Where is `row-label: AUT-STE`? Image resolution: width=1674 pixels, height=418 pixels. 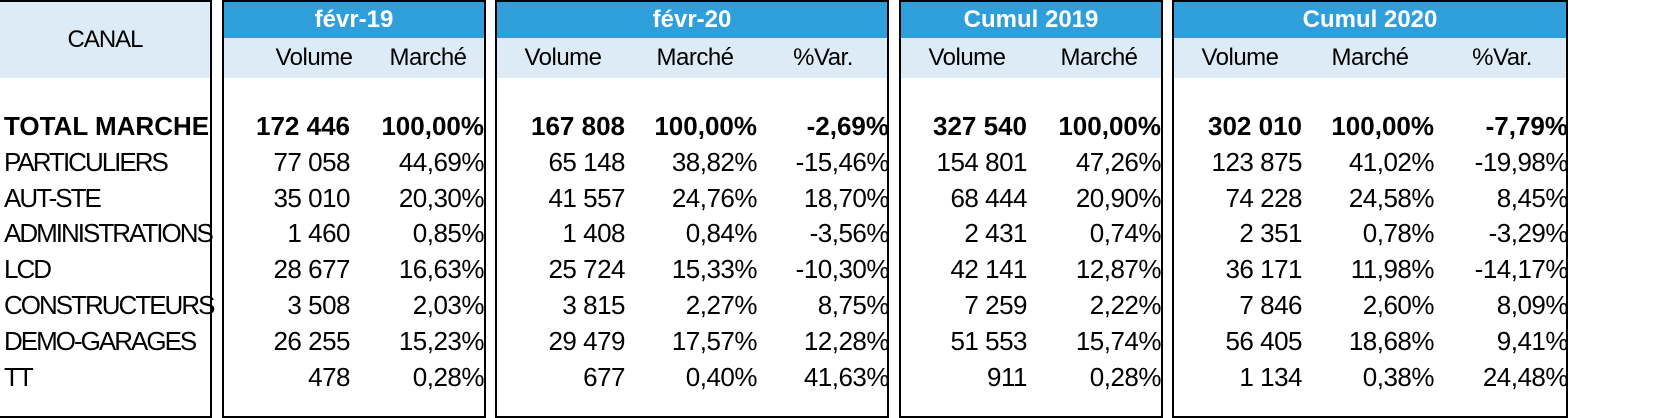
row-label: AUT-STE is located at coordinates (53, 197).